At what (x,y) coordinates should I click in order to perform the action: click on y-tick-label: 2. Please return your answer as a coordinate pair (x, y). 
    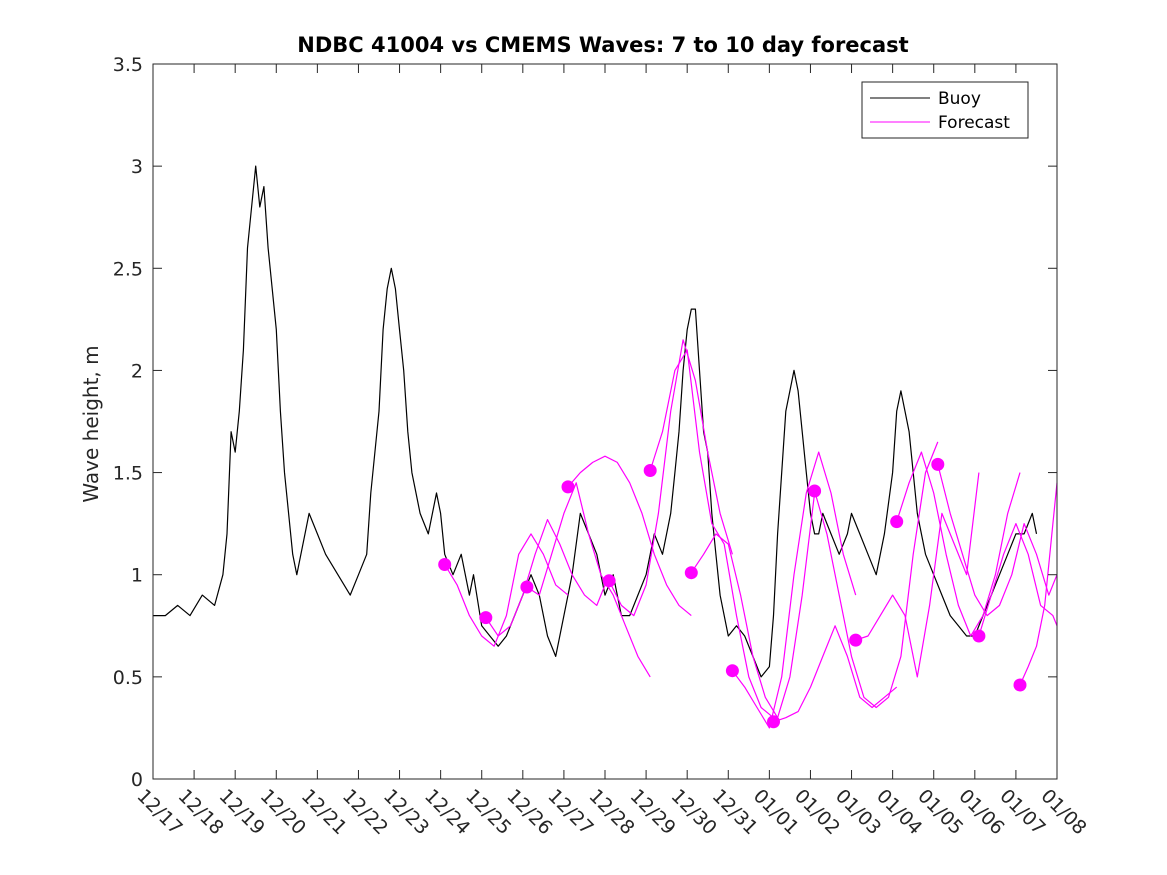
    Looking at the image, I should click on (137, 371).